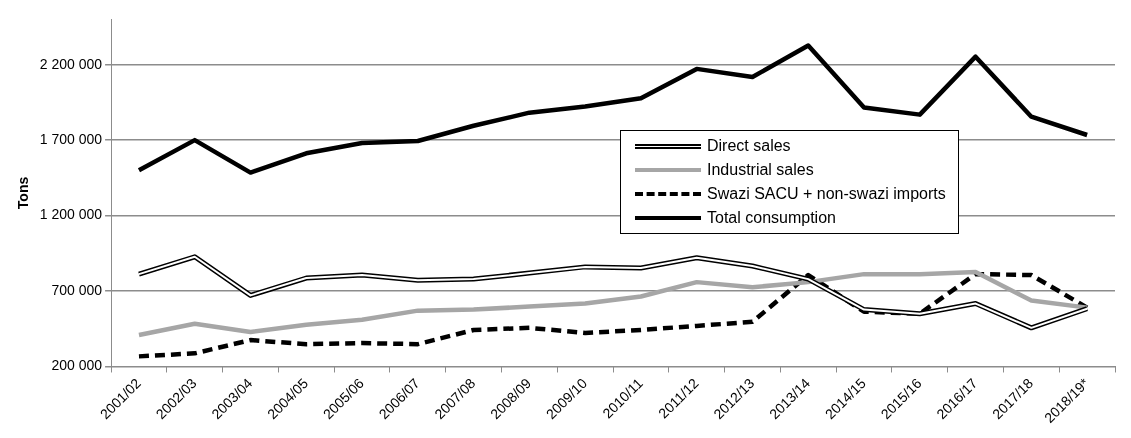  What do you see at coordinates (71, 138) in the screenshot?
I see `y-tick-label: 1 700 000` at bounding box center [71, 138].